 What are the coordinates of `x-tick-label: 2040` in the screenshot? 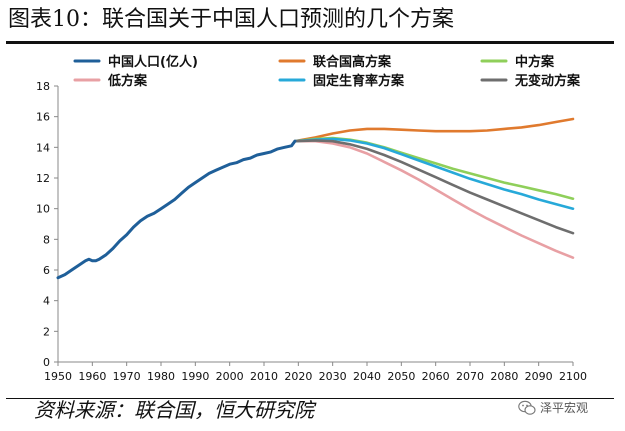 It's located at (367, 376).